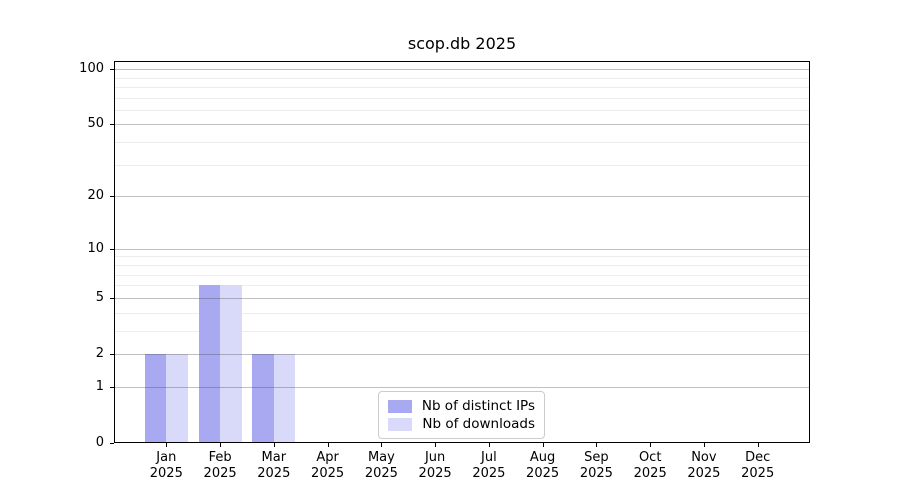  Describe the element at coordinates (99, 297) in the screenshot. I see `y-tick-label: 5` at that location.